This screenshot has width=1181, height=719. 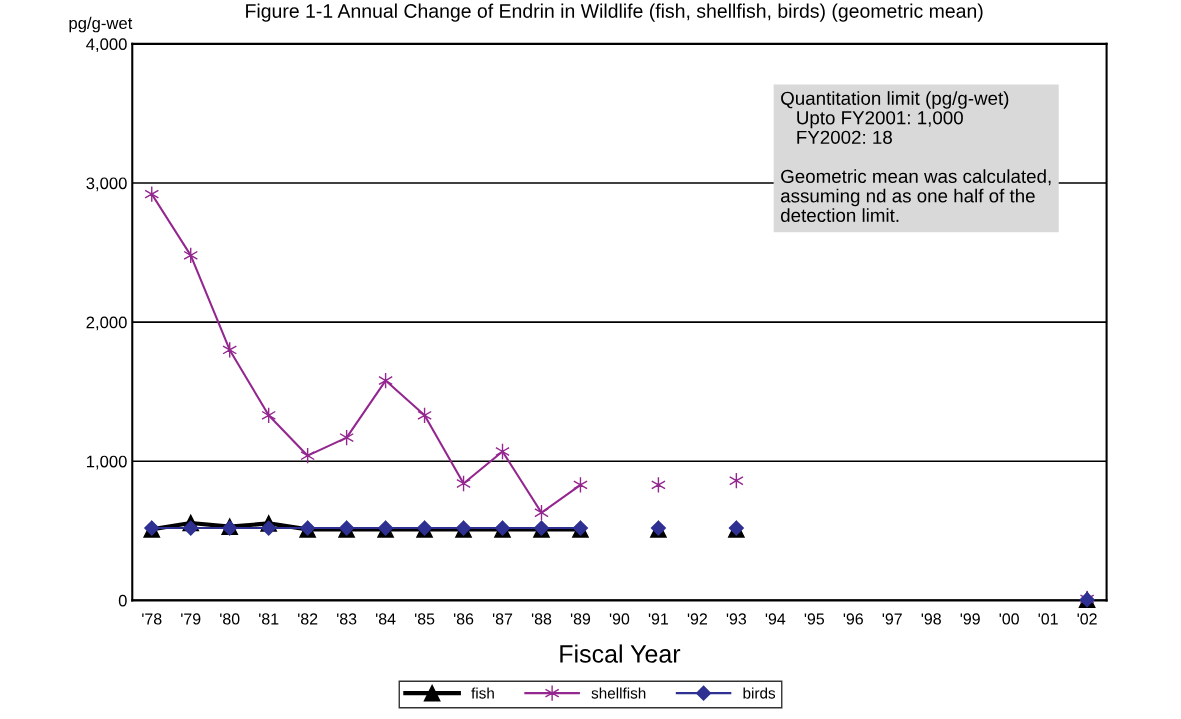 What do you see at coordinates (618, 693) in the screenshot?
I see `legend-label: shellfish` at bounding box center [618, 693].